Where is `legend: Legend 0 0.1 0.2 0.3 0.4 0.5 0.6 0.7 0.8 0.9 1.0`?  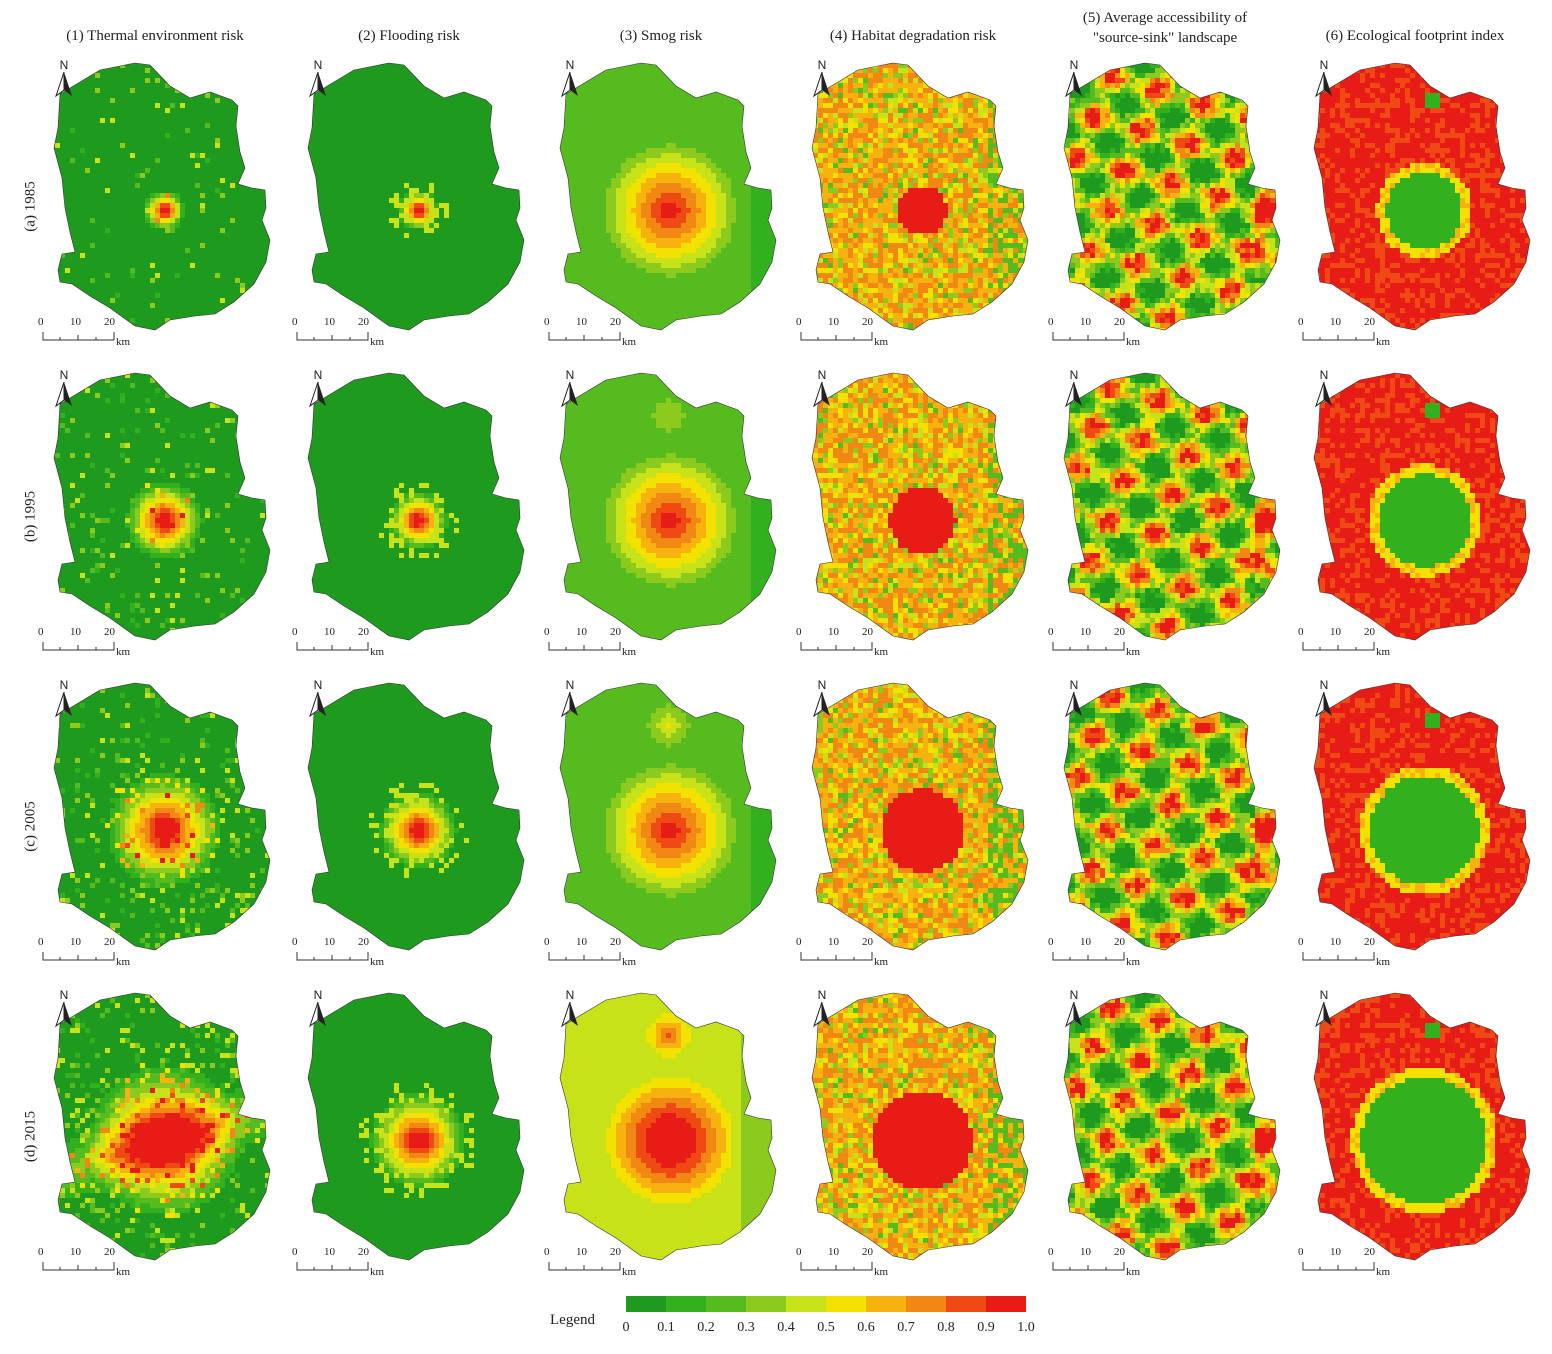 legend: Legend 0 0.1 0.2 0.3 0.4 0.5 0.6 0.7 0.8 0.9 1.0 is located at coordinates (810, 1321).